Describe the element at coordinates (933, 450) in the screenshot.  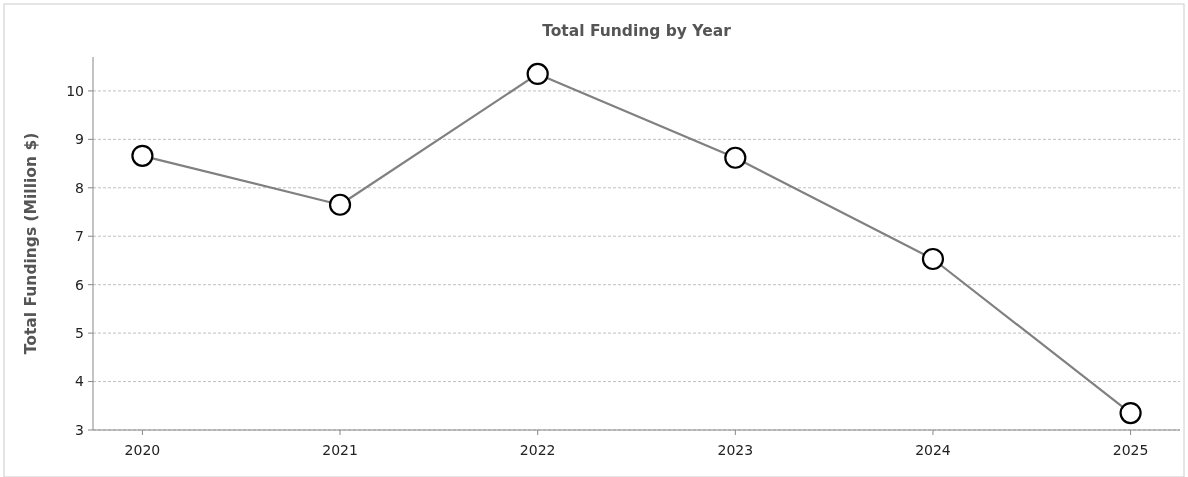
I see `x-tick-label: 2024` at that location.